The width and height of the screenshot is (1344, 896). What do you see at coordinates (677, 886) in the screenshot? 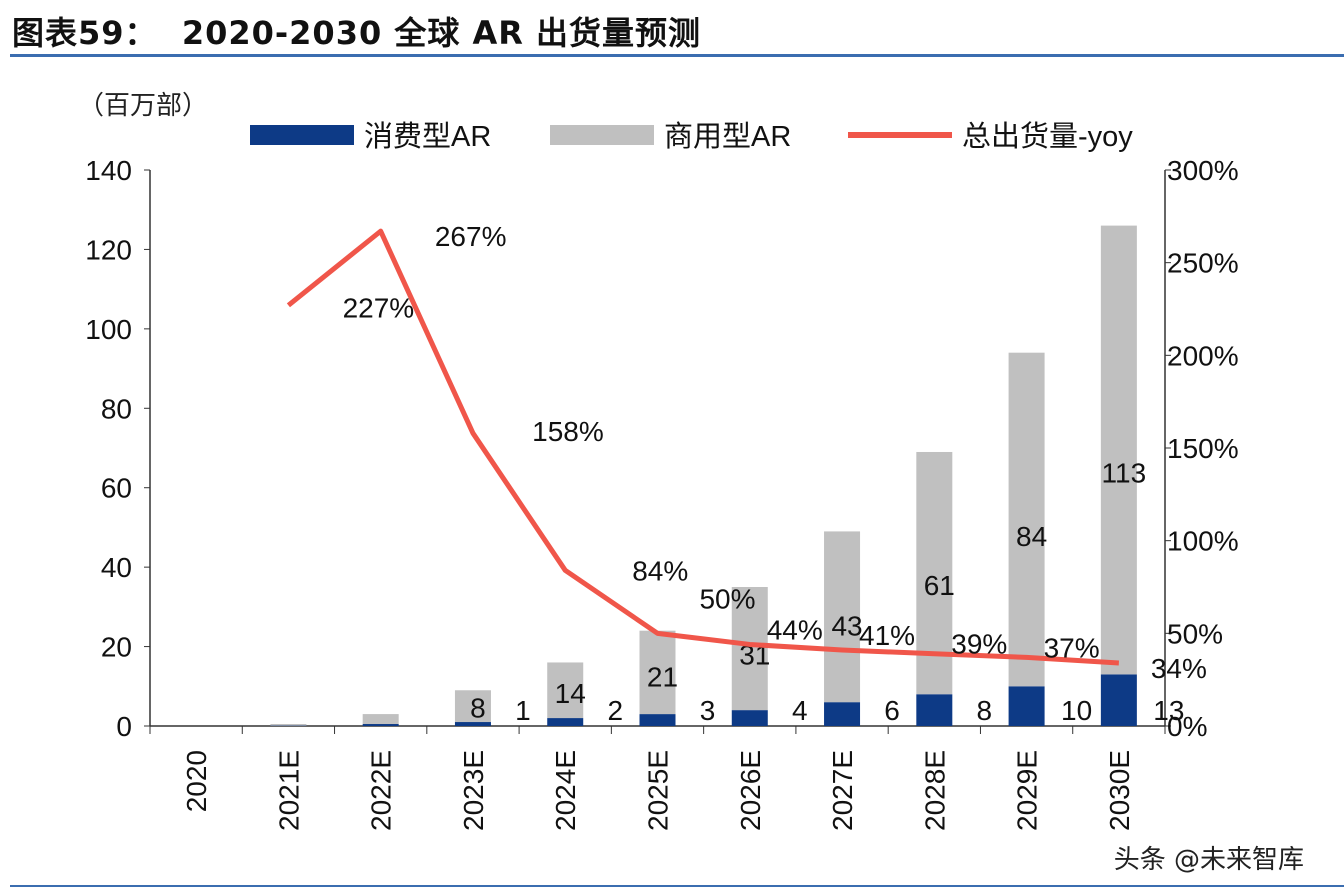
I see `bottom-rule` at bounding box center [677, 886].